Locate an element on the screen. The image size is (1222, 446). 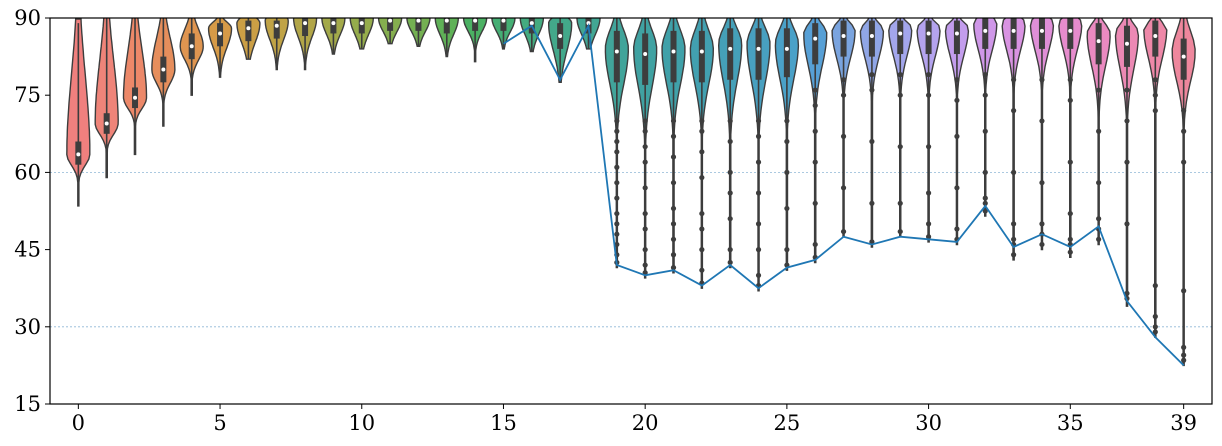
x-tick-label-25: 25 is located at coordinates (787, 423).